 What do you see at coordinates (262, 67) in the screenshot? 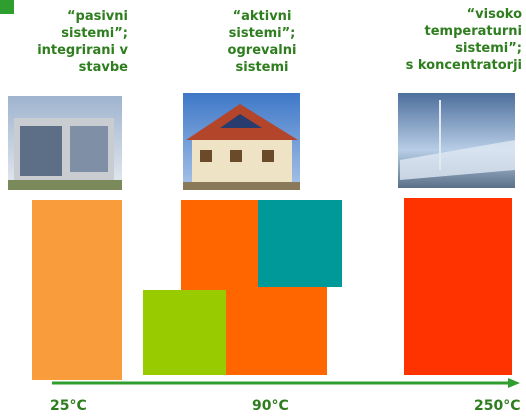
I see `heading-line: sistemi` at bounding box center [262, 67].